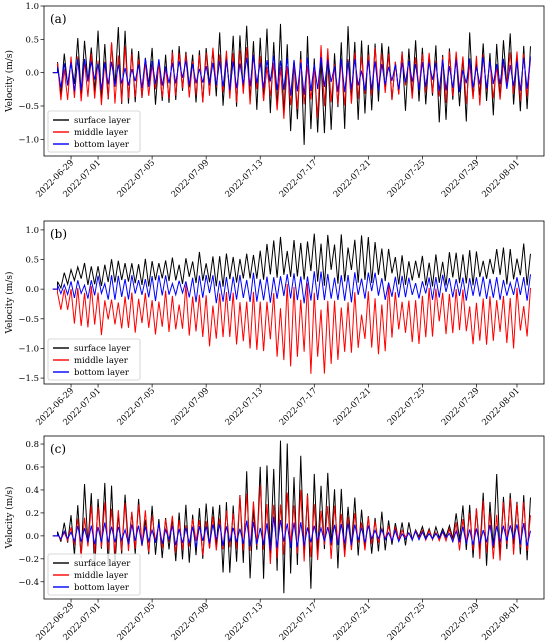  What do you see at coordinates (28, 583) in the screenshot?
I see `y-tick-label: −0.4` at bounding box center [28, 583].